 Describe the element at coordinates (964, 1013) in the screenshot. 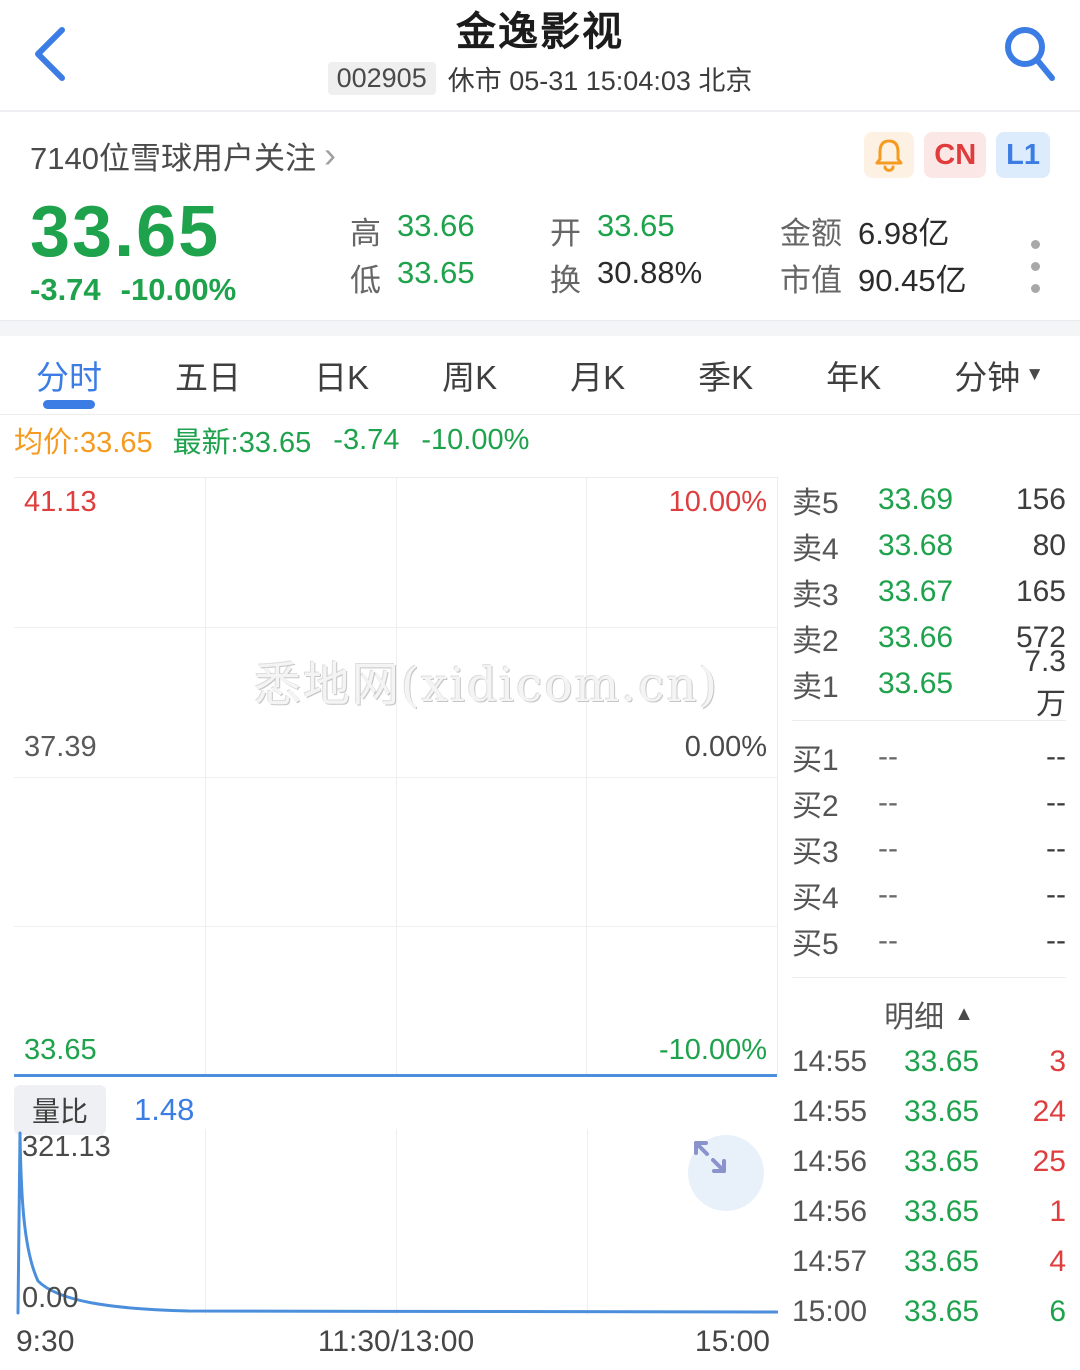

I see `caret-up-icon: ▲` at that location.